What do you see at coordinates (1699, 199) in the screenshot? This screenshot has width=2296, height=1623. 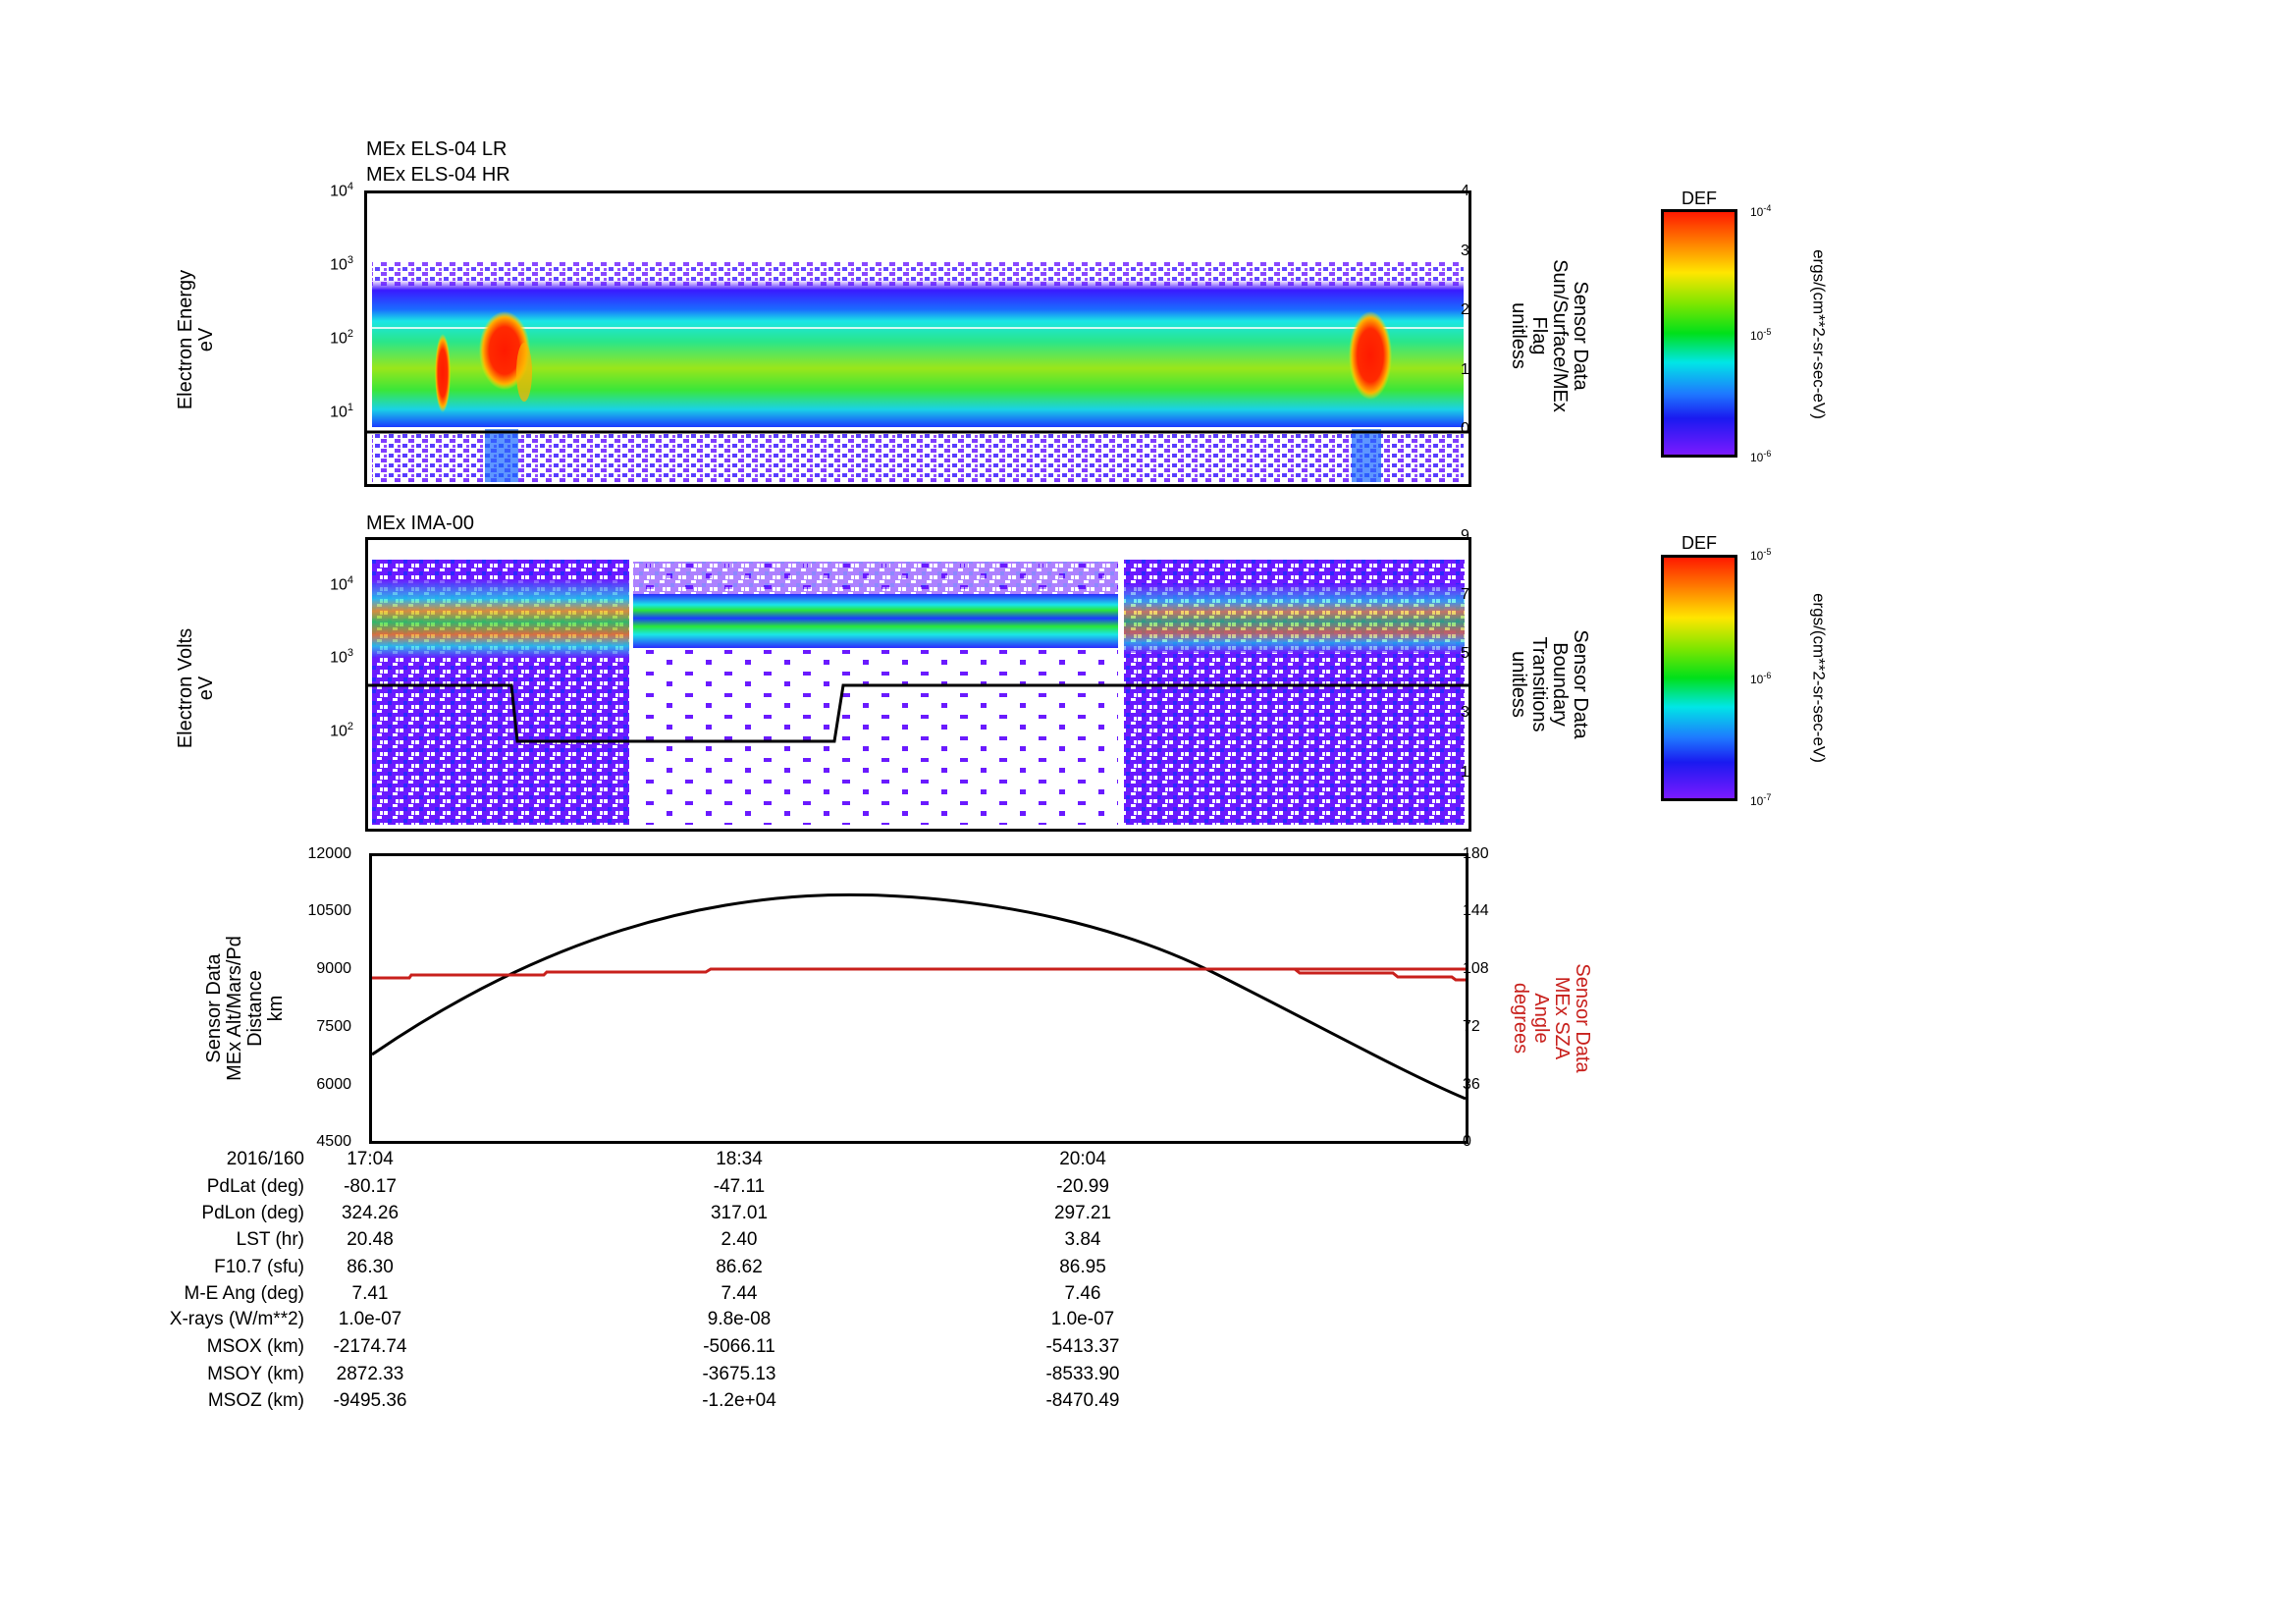 I see `colorbar1-title: DEF` at bounding box center [1699, 199].